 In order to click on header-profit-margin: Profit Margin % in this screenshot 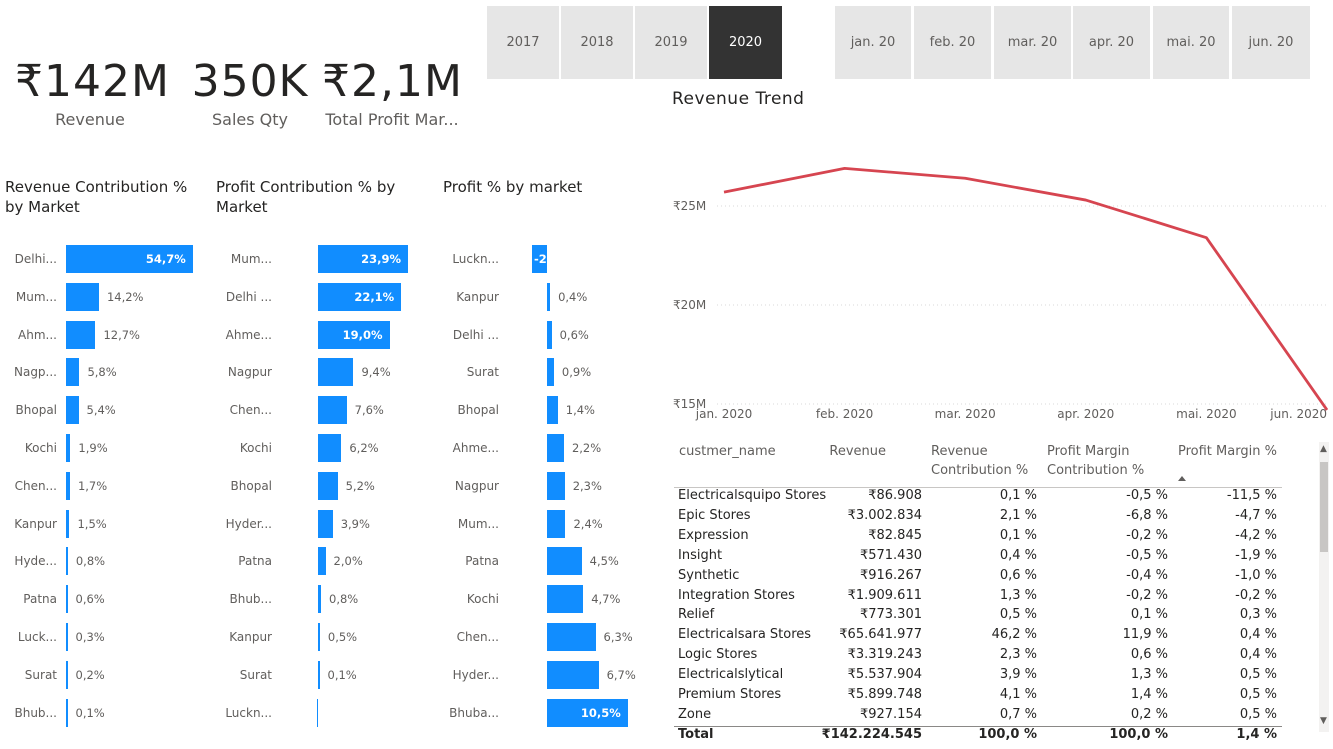, I will do `click(1227, 451)`.